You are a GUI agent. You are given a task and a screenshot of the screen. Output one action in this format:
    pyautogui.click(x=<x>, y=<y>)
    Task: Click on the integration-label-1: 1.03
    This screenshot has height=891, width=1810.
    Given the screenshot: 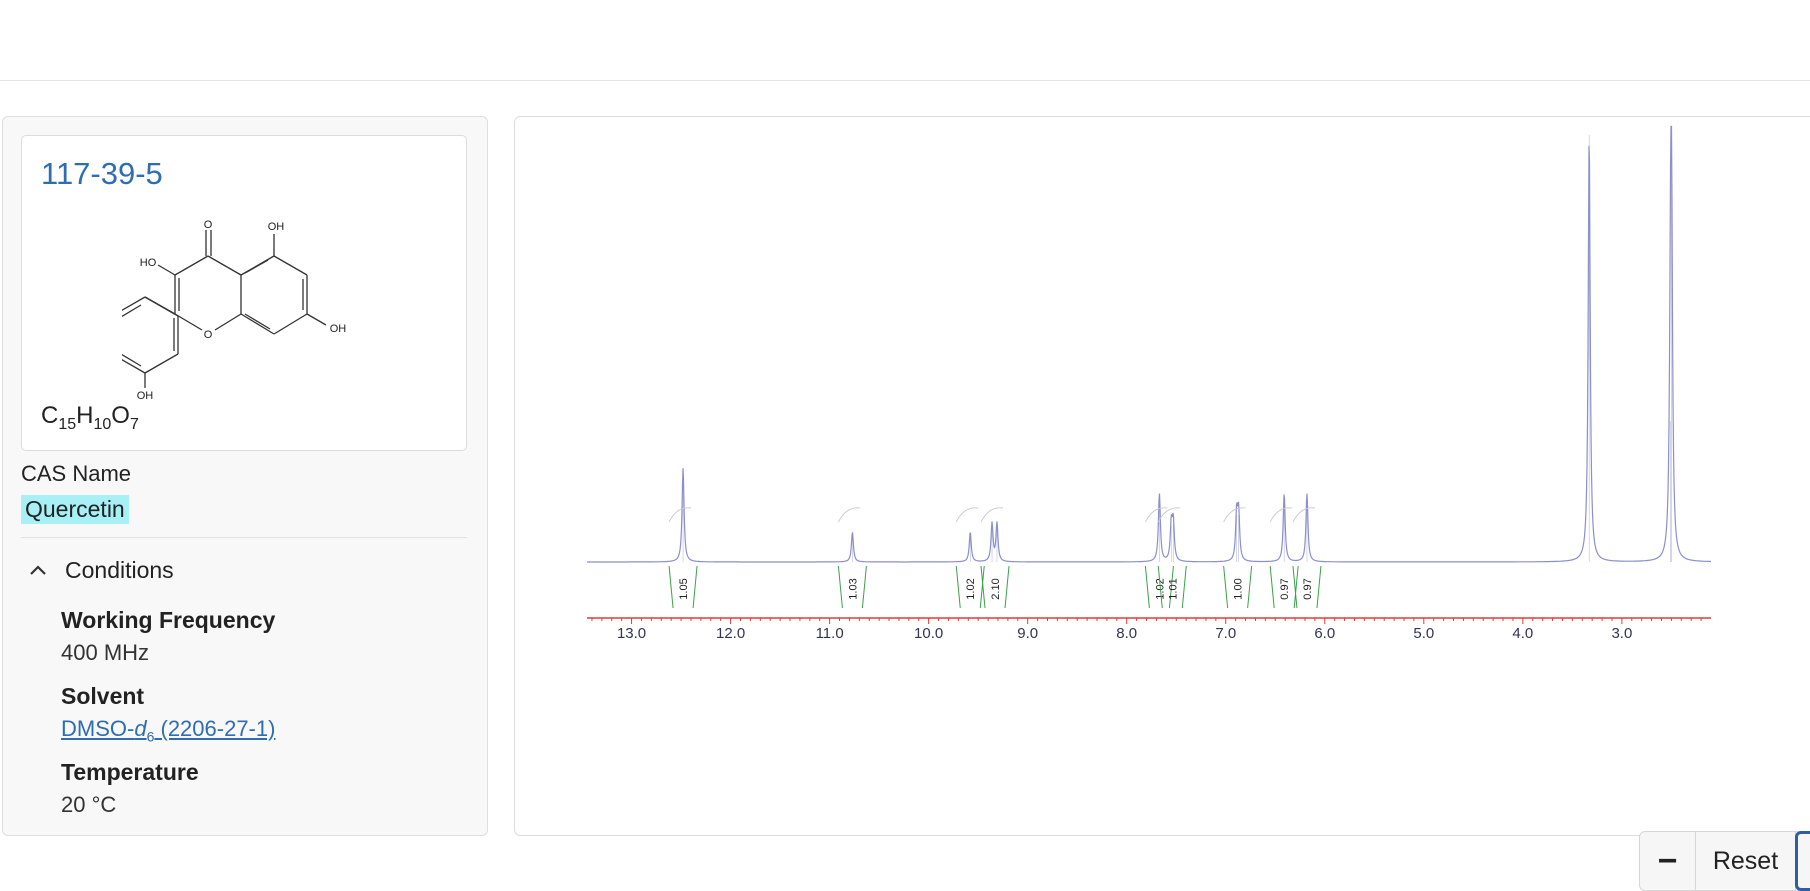 What is the action you would take?
    pyautogui.click(x=853, y=588)
    